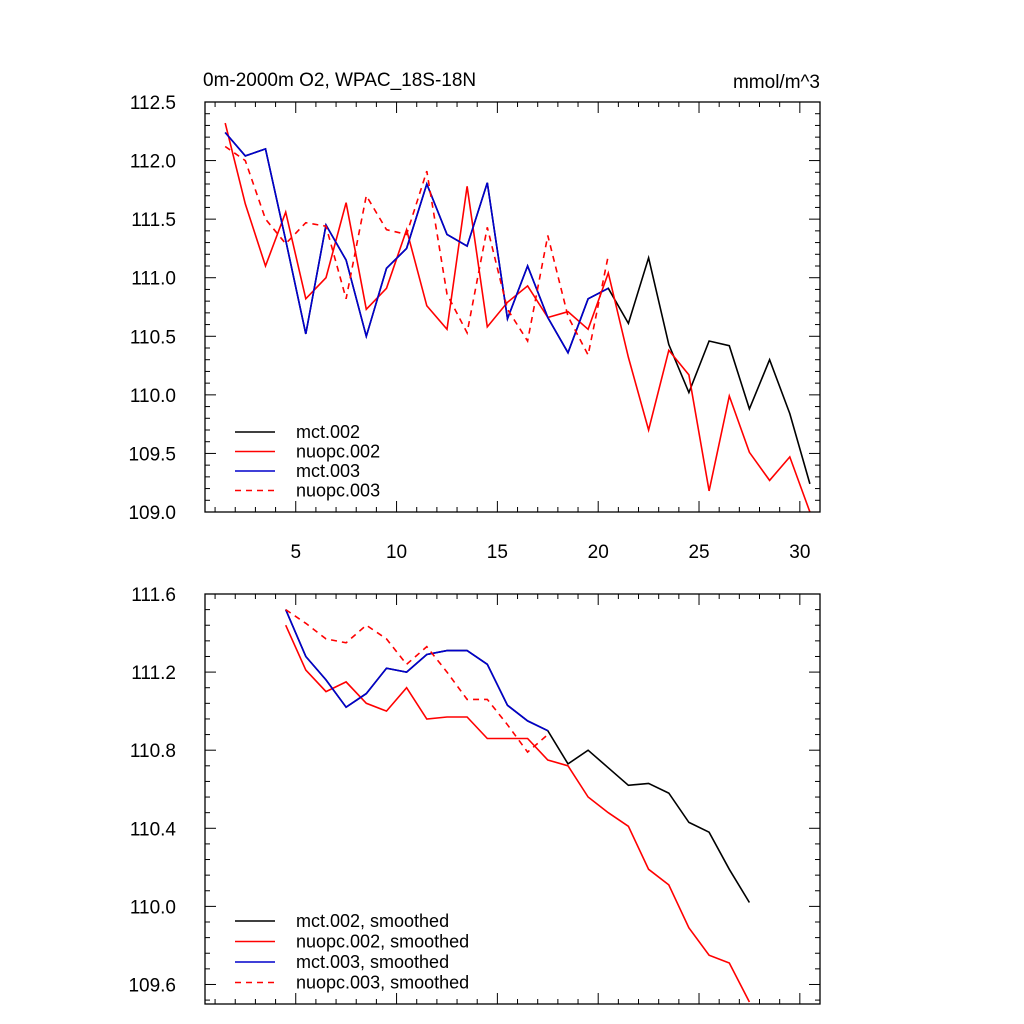 This screenshot has width=1024, height=1024. Describe the element at coordinates (396, 552) in the screenshot. I see `x-tick-label: 10` at that location.